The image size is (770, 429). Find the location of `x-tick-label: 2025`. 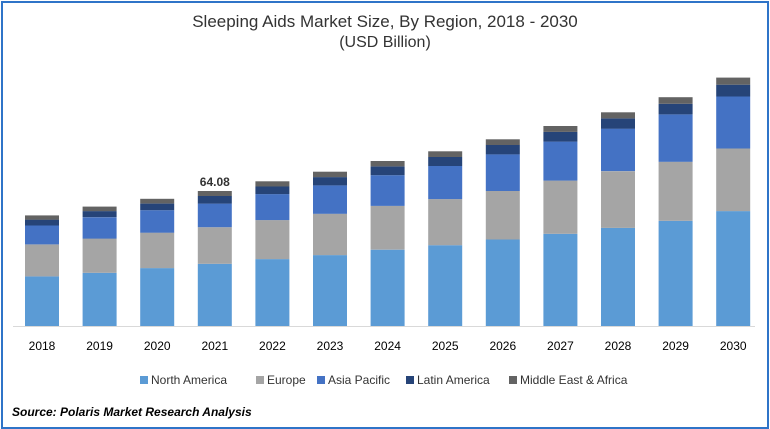

x-tick-label: 2025 is located at coordinates (445, 346).